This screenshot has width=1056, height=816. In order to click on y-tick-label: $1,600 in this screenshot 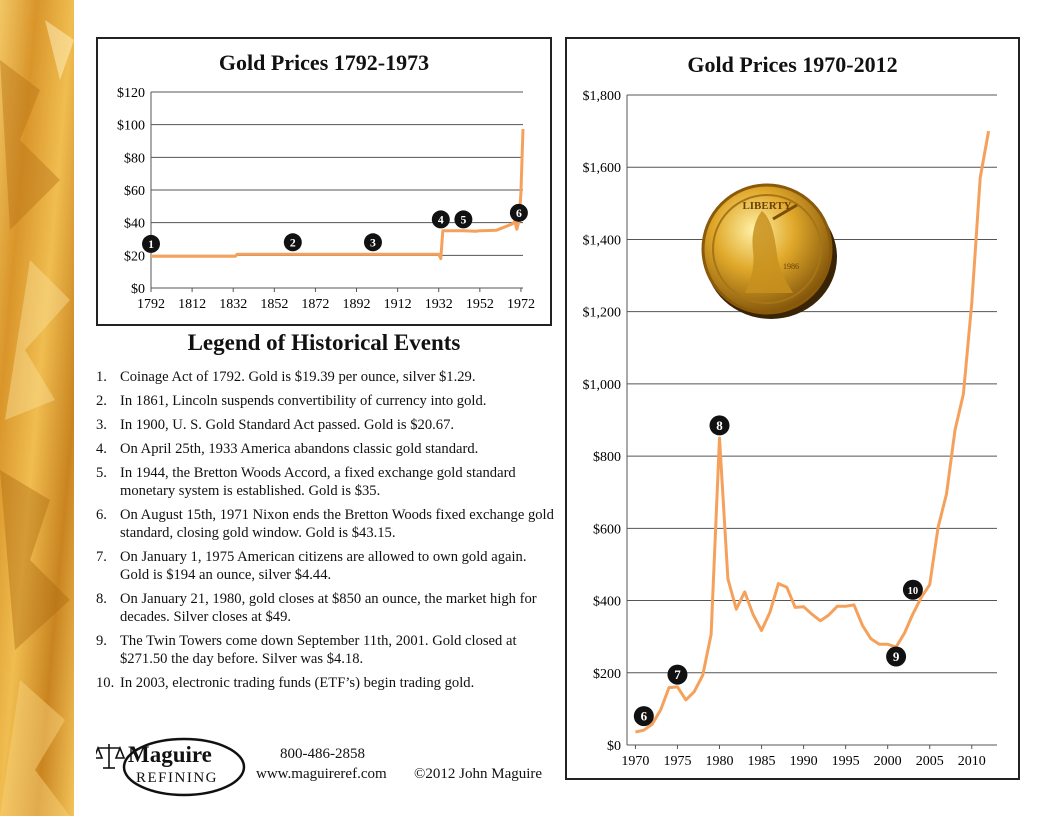, I will do `click(602, 168)`.